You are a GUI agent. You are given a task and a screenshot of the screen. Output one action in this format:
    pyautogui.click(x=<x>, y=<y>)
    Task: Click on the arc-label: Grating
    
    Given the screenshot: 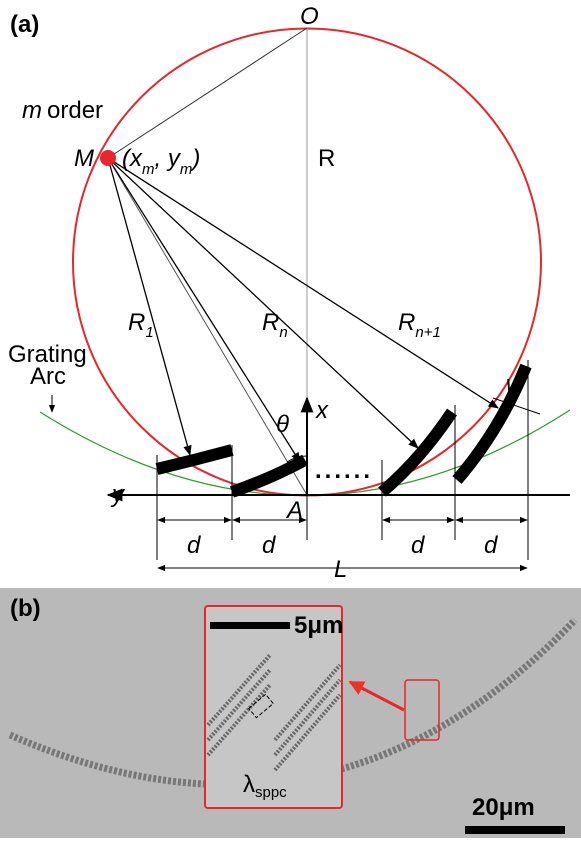 What is the action you would take?
    pyautogui.click(x=47, y=354)
    